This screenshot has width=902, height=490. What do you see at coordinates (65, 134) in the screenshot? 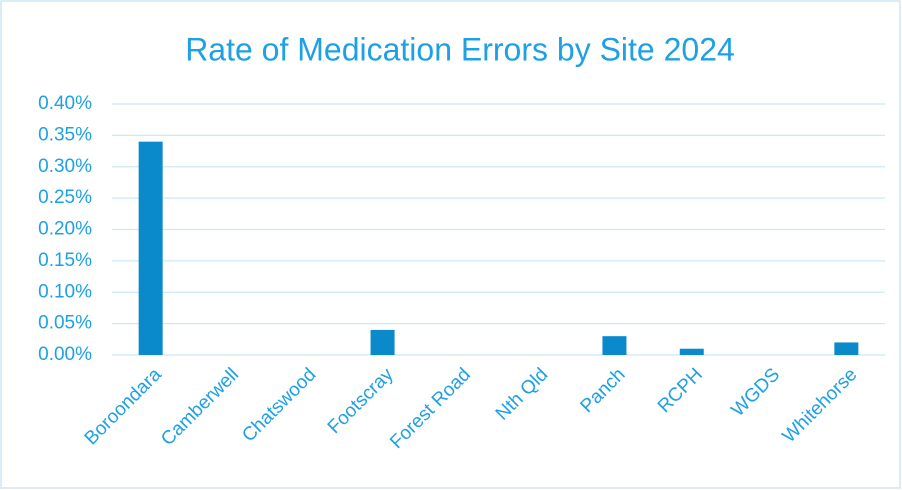
I see `y-tick-label: 0.35%` at bounding box center [65, 134].